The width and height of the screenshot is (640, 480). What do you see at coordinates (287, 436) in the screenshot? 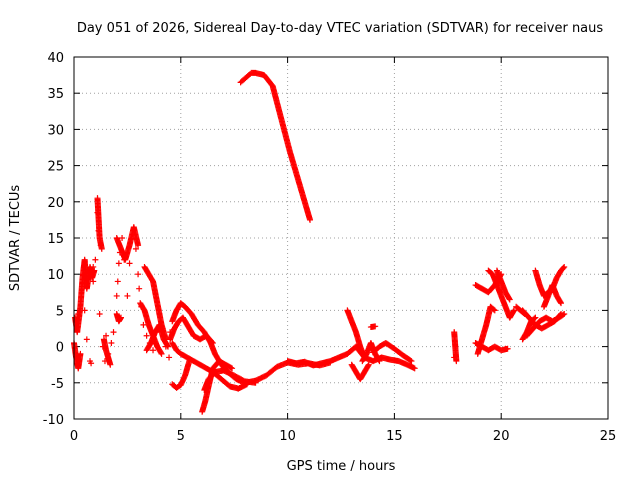
I see `x-tick-label: 10` at bounding box center [287, 436].